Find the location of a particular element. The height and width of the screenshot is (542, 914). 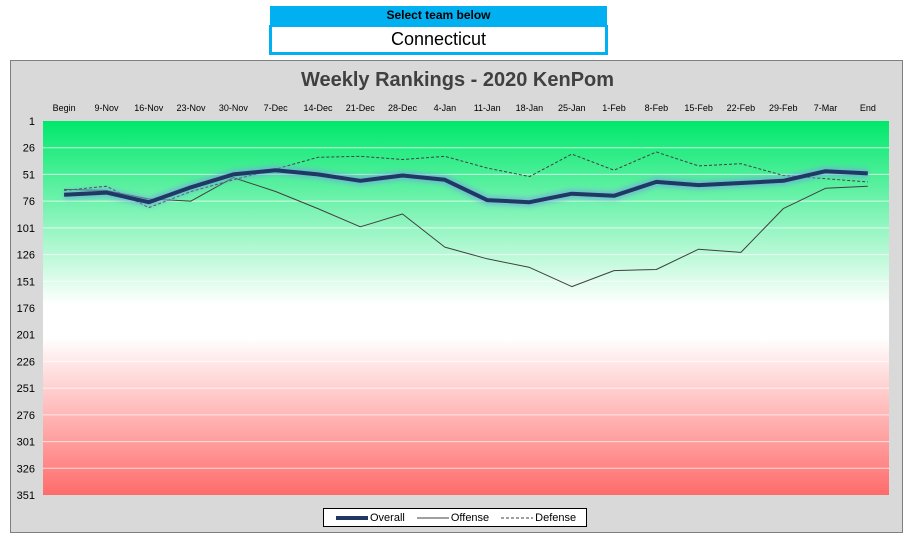

x-tick-label: 11-Jan is located at coordinates (487, 108).